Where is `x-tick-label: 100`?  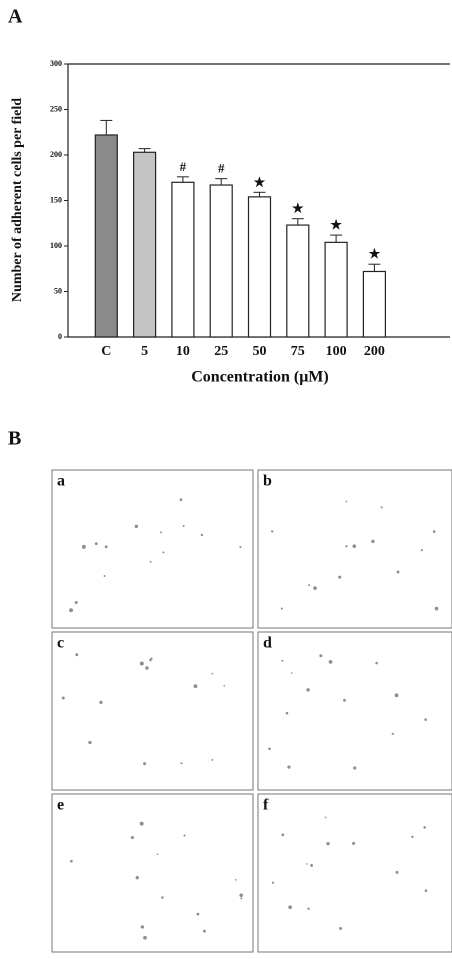 x-tick-label: 100 is located at coordinates (336, 351).